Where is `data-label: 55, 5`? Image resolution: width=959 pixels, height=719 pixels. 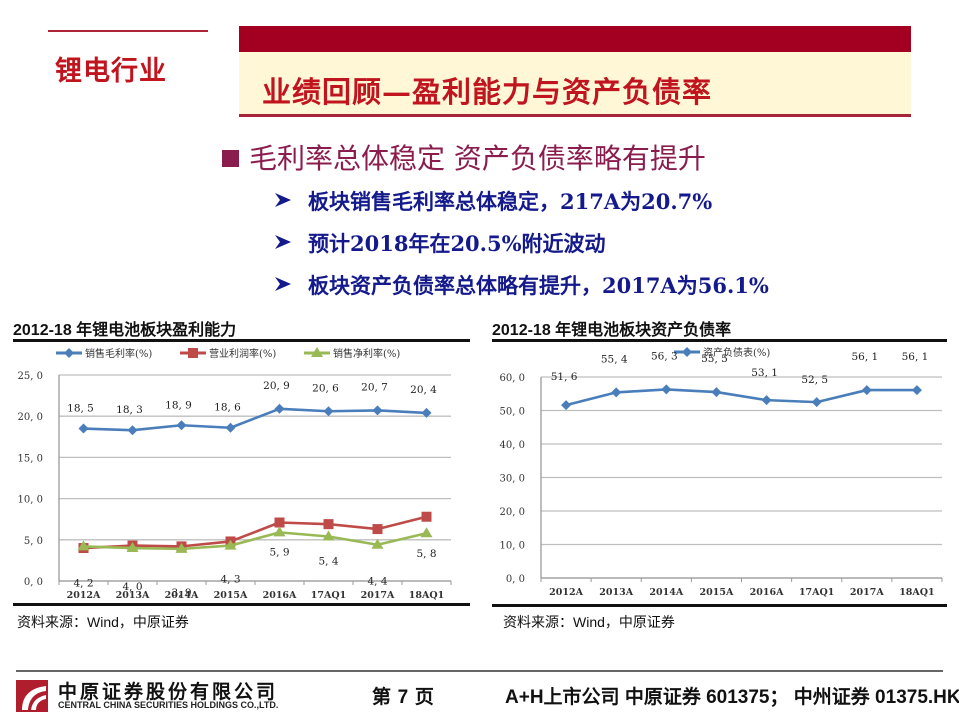 data-label: 55, 5 is located at coordinates (714, 359).